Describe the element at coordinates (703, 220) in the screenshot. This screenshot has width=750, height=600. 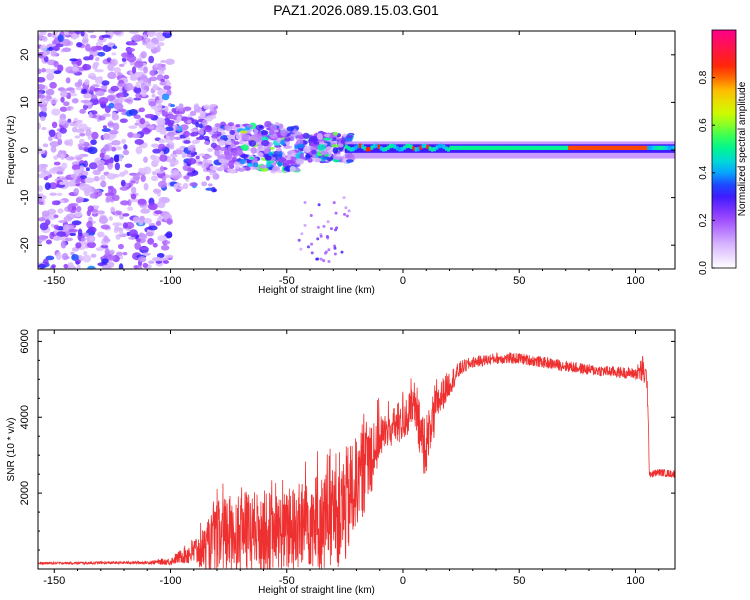
I see `colorbar-tick-label: 0.2` at that location.